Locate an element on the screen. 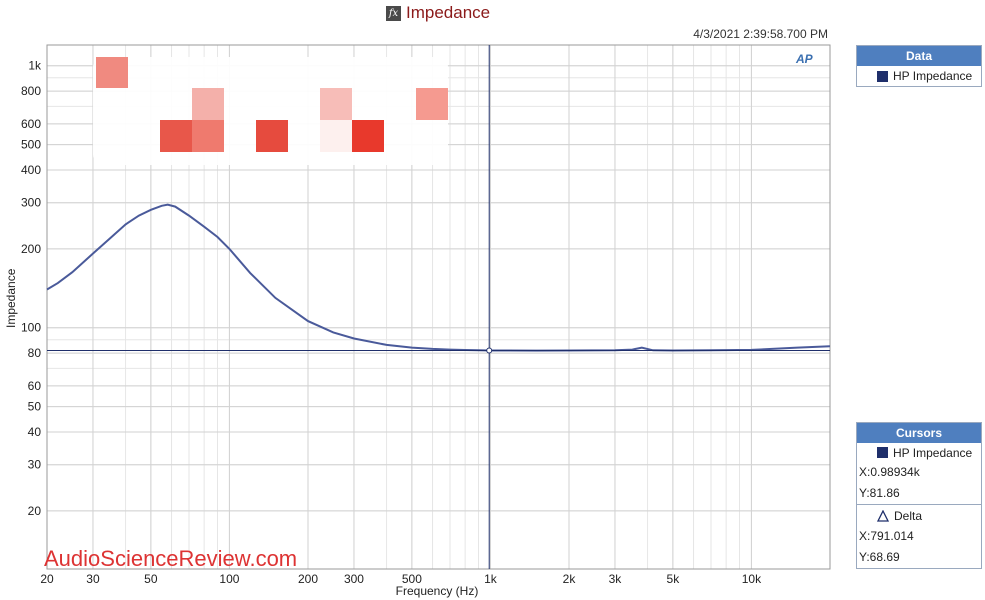  legend-item-hp-impedance: HP Impedance is located at coordinates (919, 76).